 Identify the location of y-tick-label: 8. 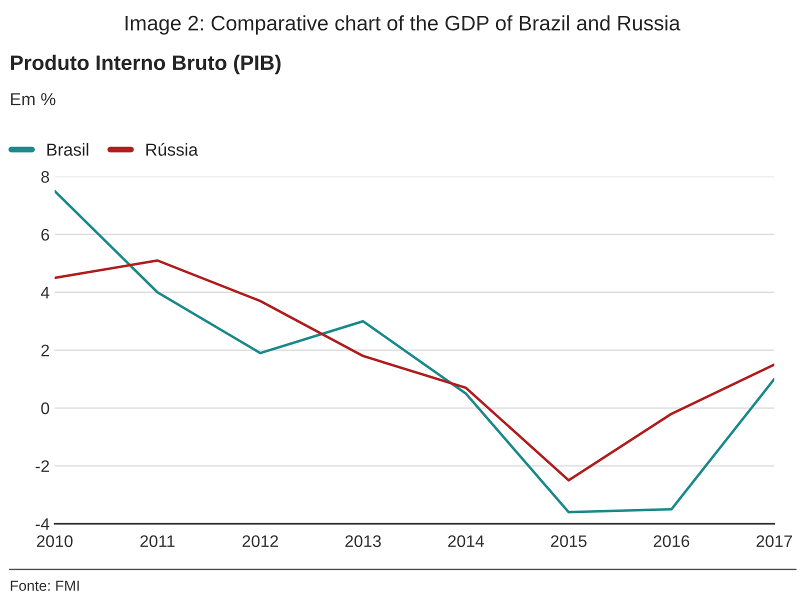
(45, 177).